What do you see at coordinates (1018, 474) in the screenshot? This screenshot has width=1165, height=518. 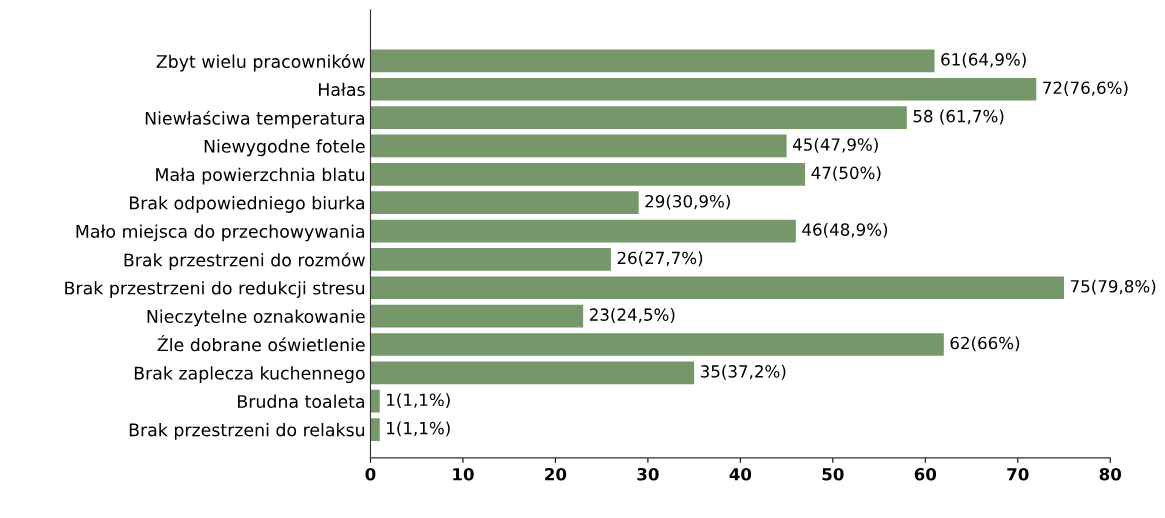 I see `x-tick-label: 70` at bounding box center [1018, 474].